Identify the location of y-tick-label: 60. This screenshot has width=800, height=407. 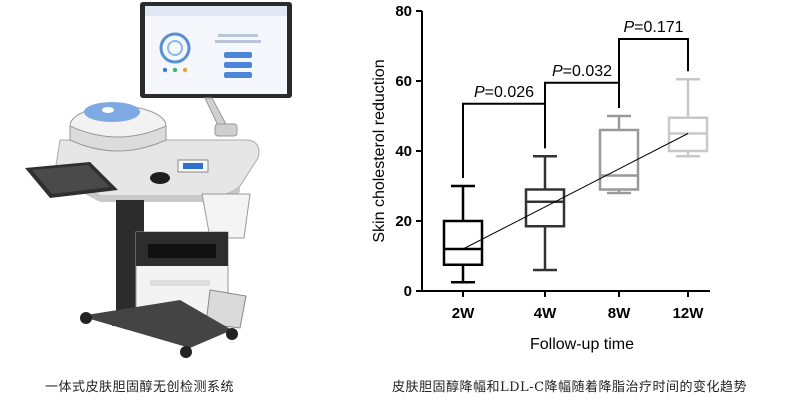
(403, 81).